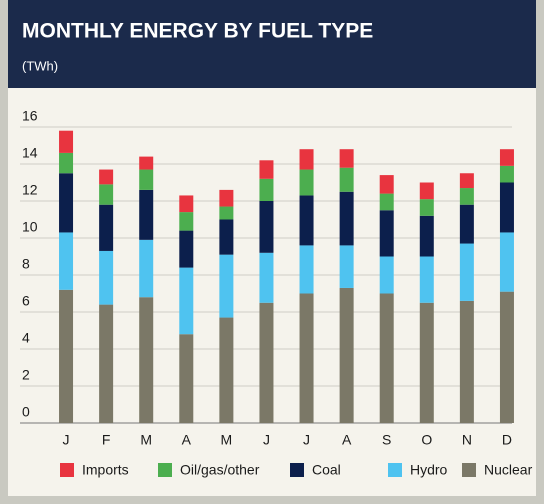 The height and width of the screenshot is (504, 544). I want to click on x-tick-label: F, so click(106, 440).